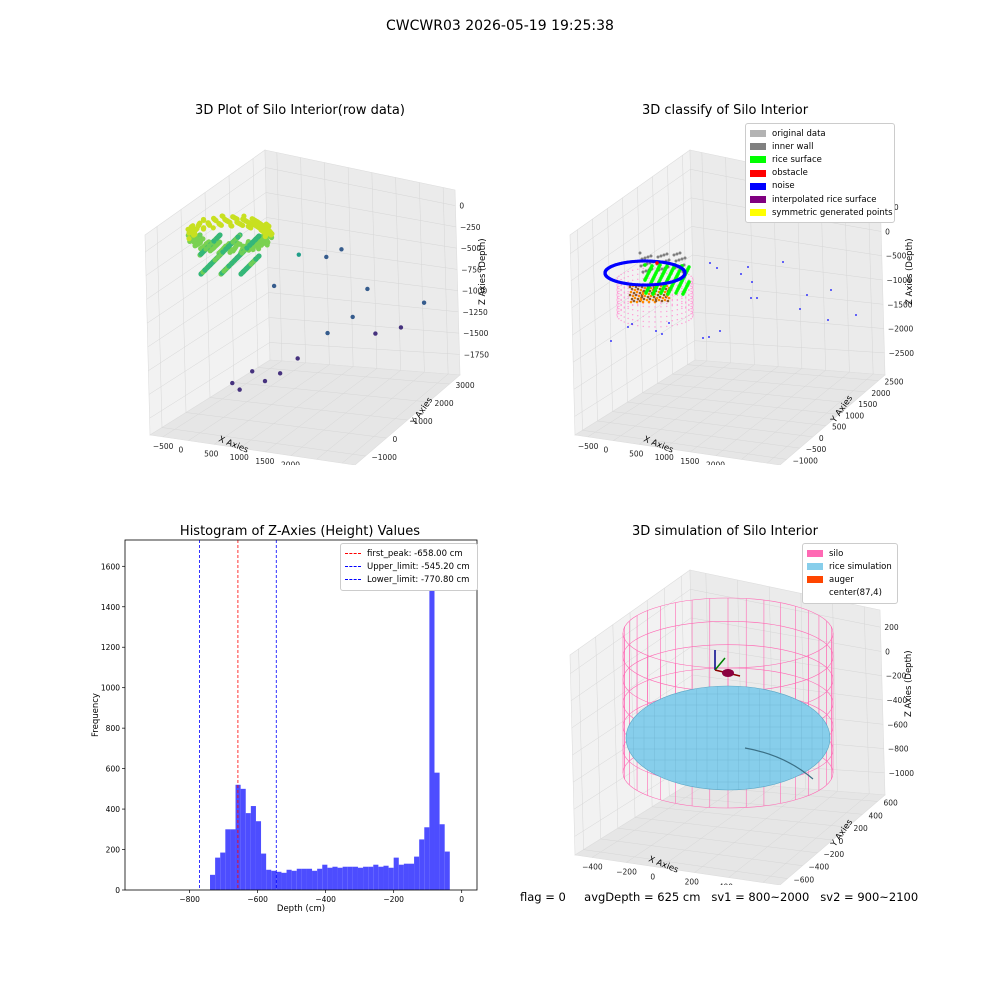  Describe the element at coordinates (211, 453) in the screenshot. I see `raw-x-tick: 500` at that location.